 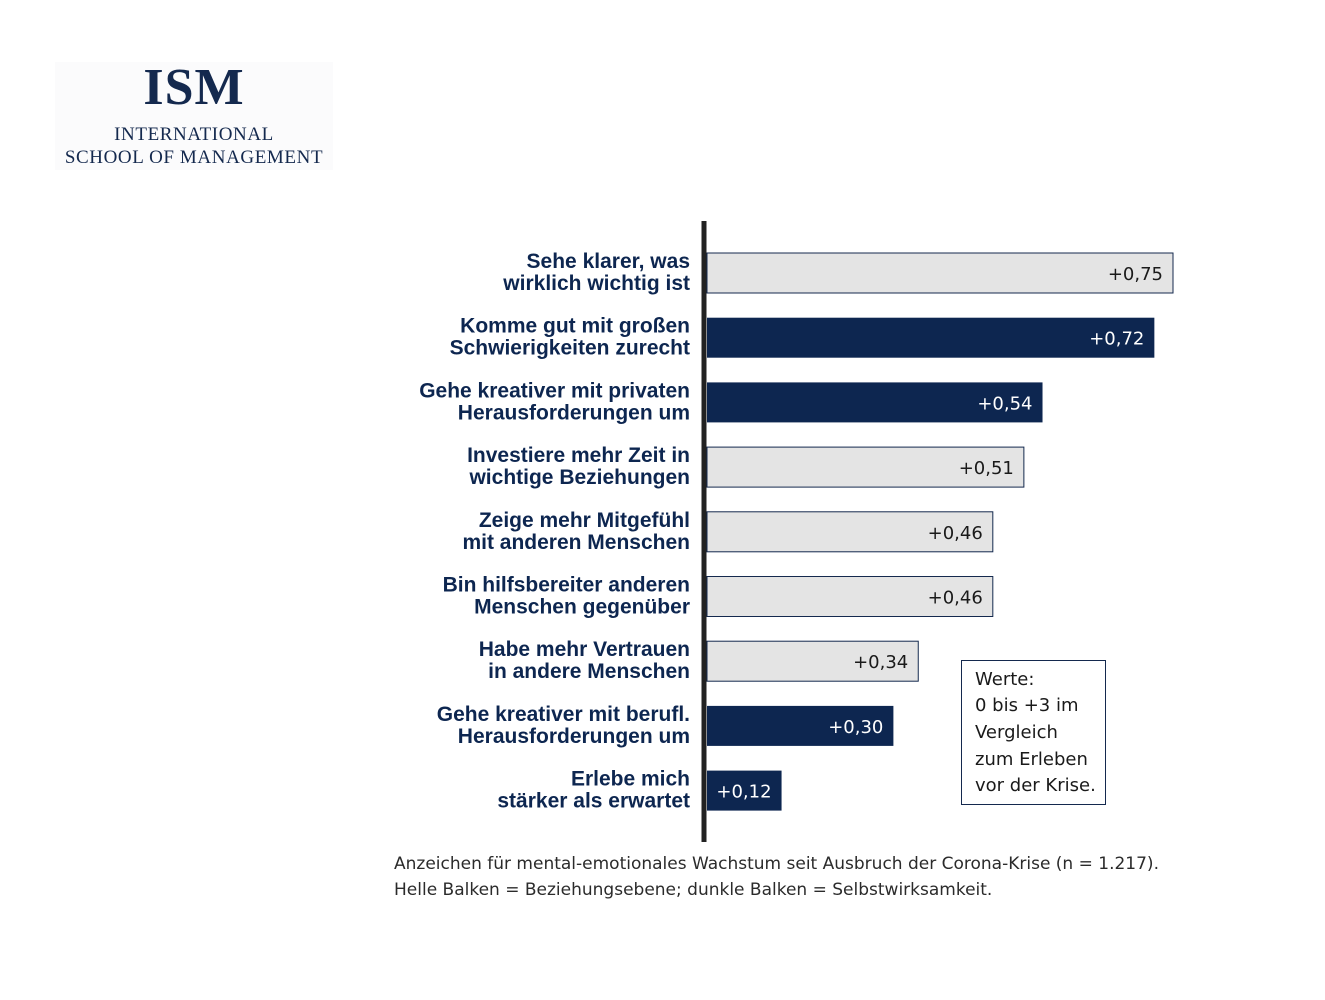 What do you see at coordinates (880, 662) in the screenshot?
I see `data-label: +0,34` at bounding box center [880, 662].